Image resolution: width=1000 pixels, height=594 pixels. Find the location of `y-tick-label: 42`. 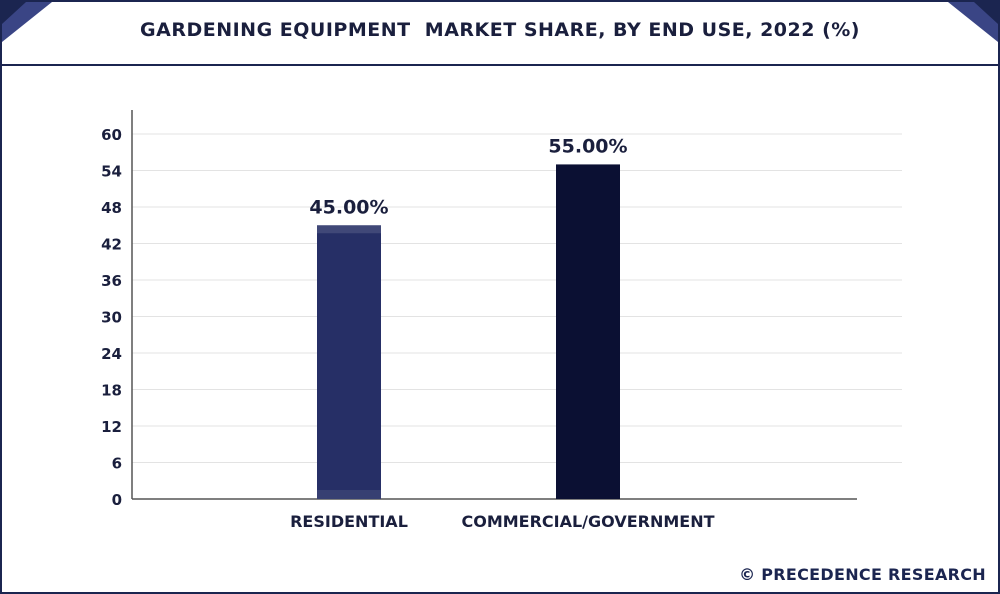

y-tick-label: 42 is located at coordinates (111, 245).